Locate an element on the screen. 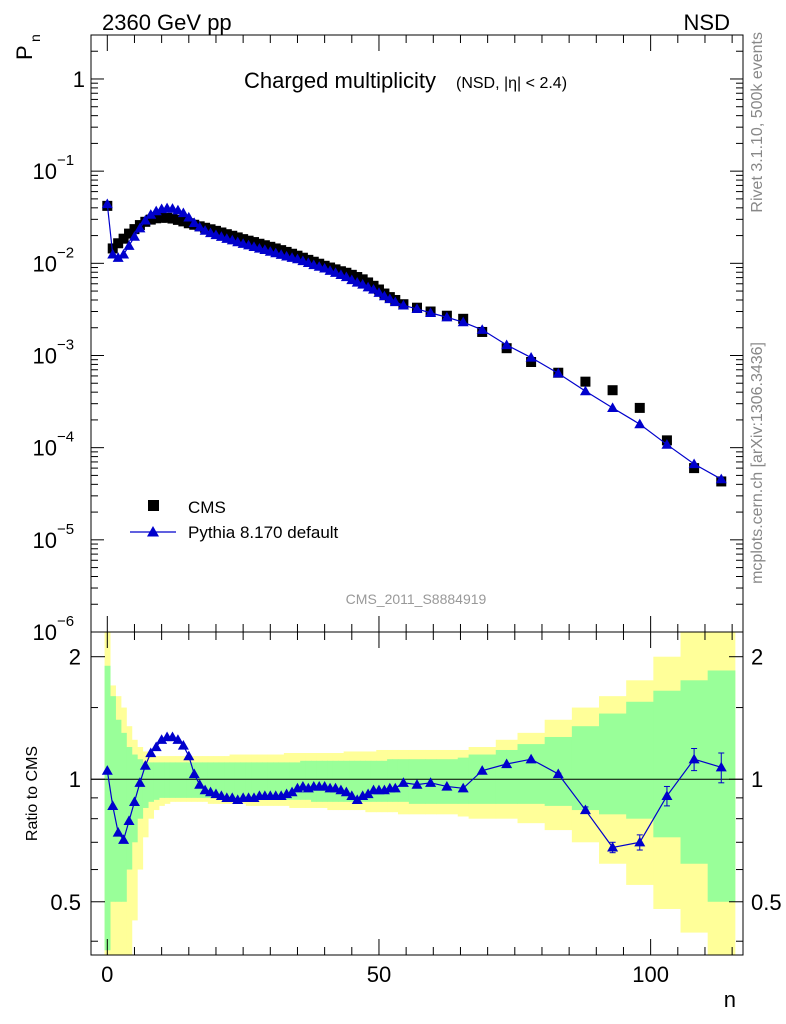 This screenshot has height=1024, width=786. header-left-label: 2360 GeV pp is located at coordinates (167, 22).